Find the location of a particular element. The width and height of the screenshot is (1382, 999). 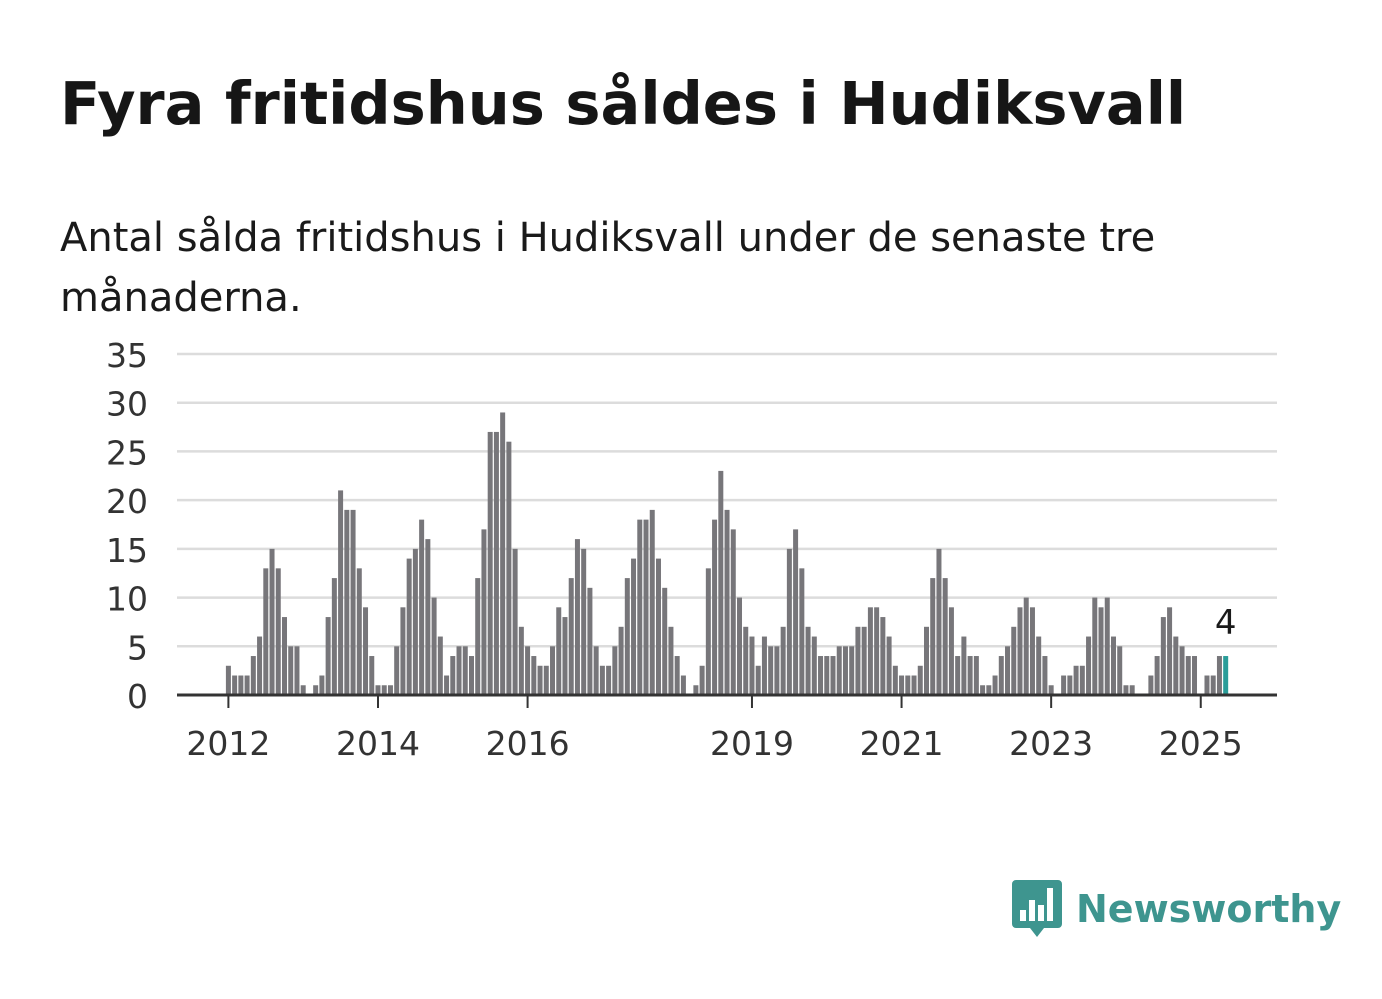

newsworthy-logo: Newsworthy is located at coordinates (1176, 909).